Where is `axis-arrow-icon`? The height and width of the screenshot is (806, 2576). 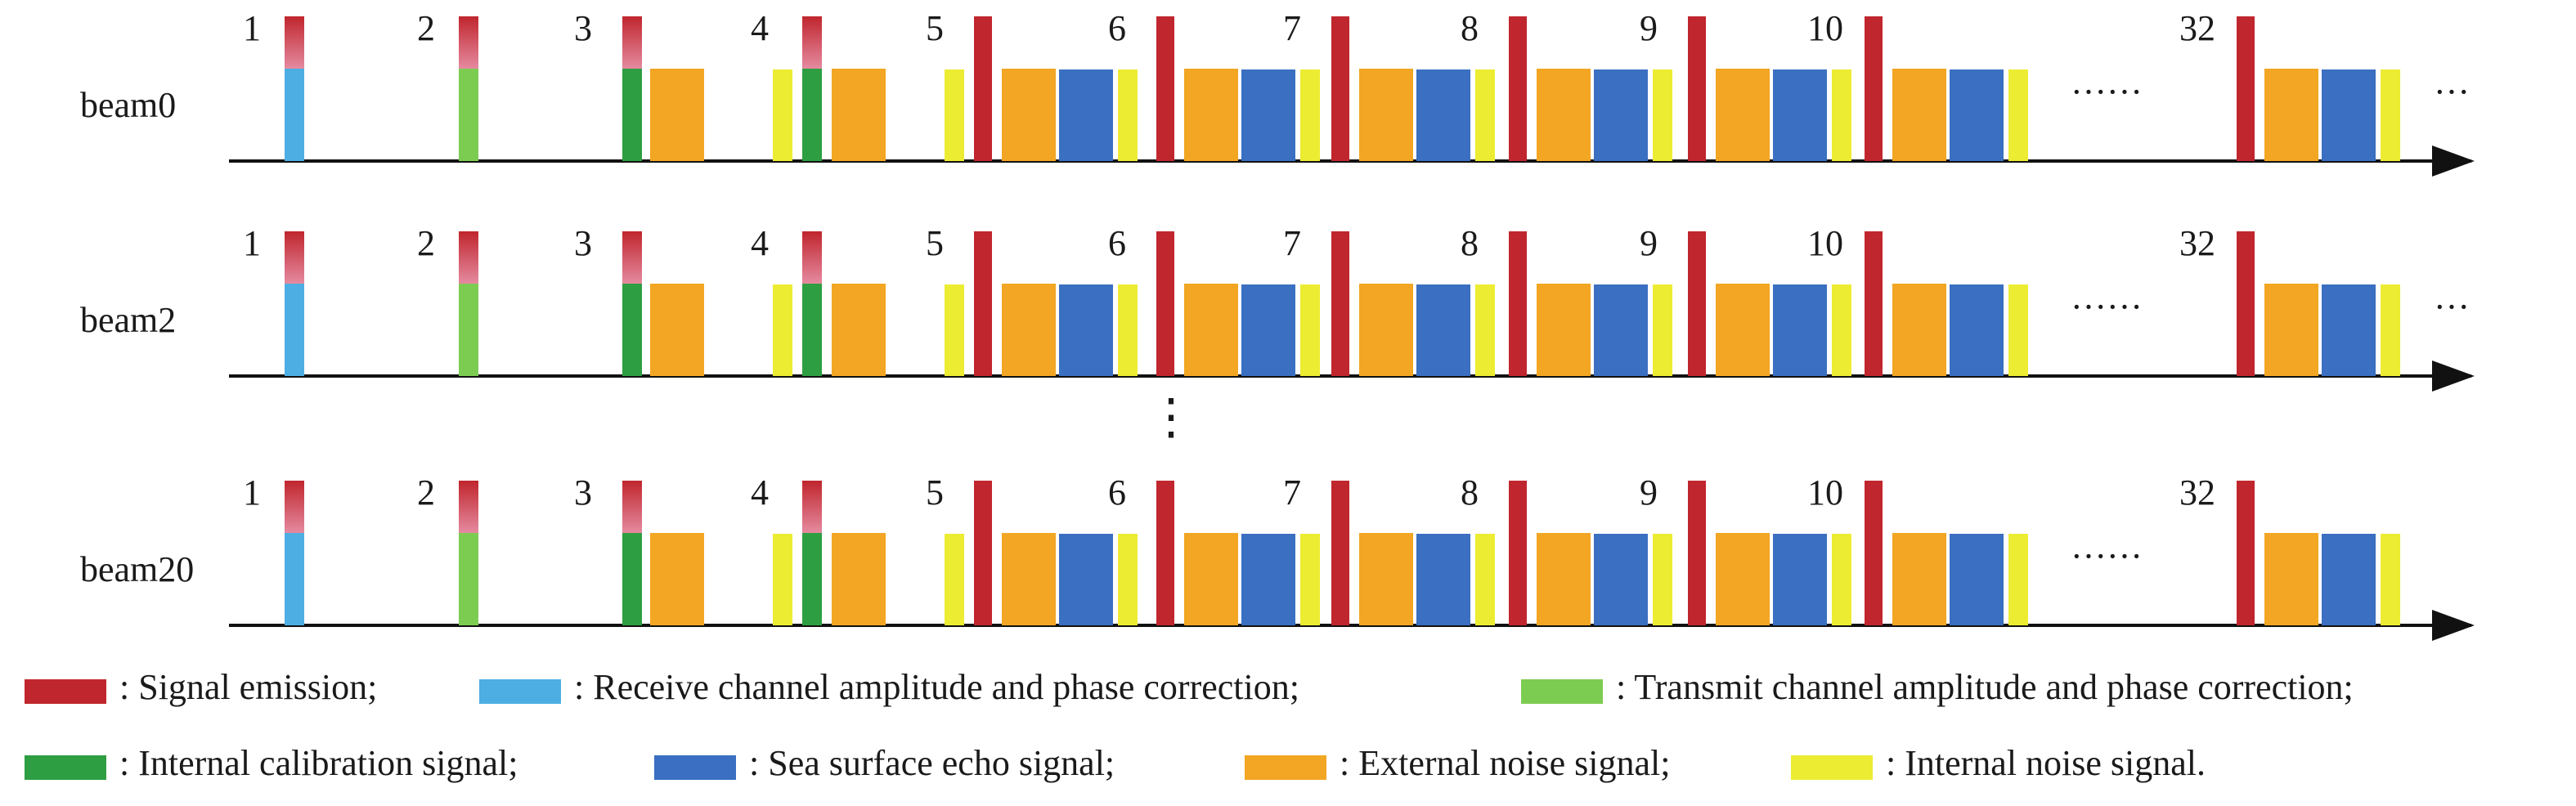
axis-arrow-icon is located at coordinates (2453, 376).